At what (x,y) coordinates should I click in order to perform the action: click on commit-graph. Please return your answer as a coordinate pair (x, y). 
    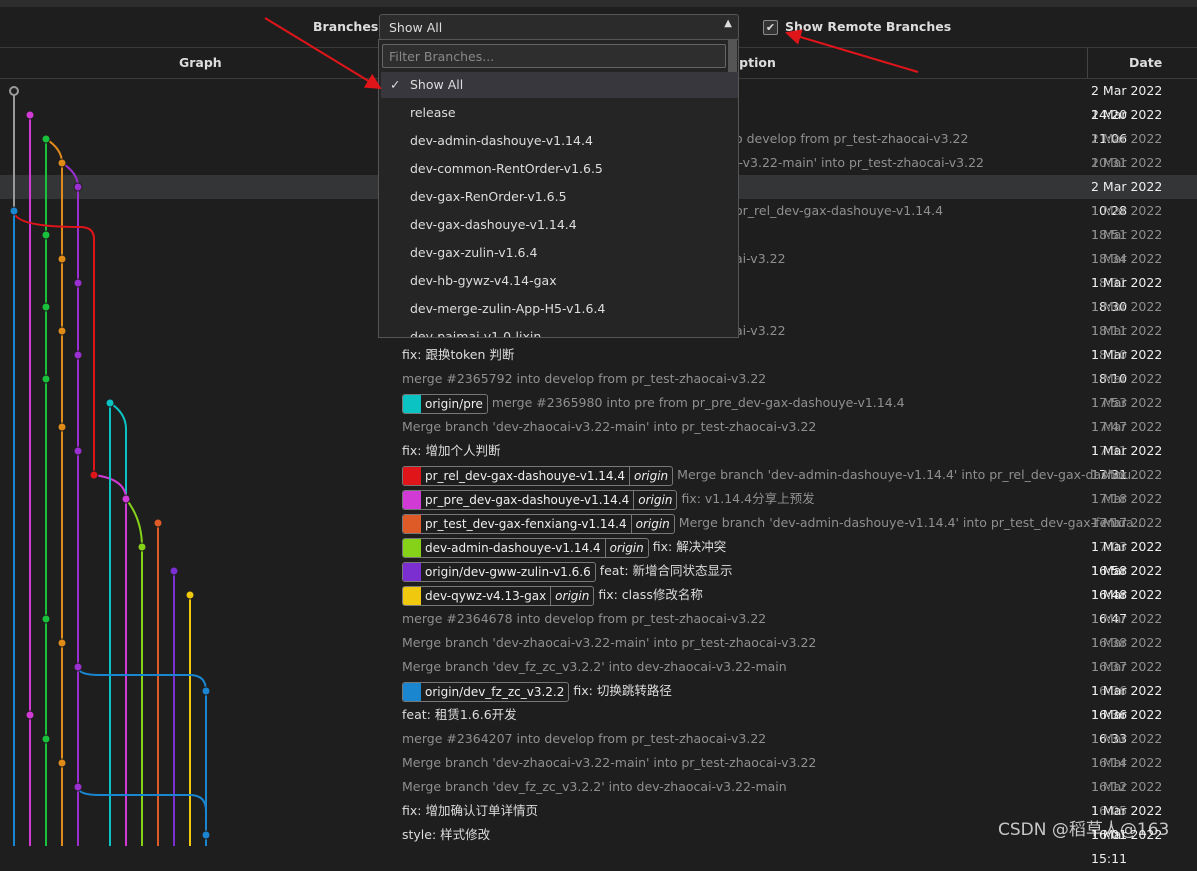
    Looking at the image, I should click on (110, 466).